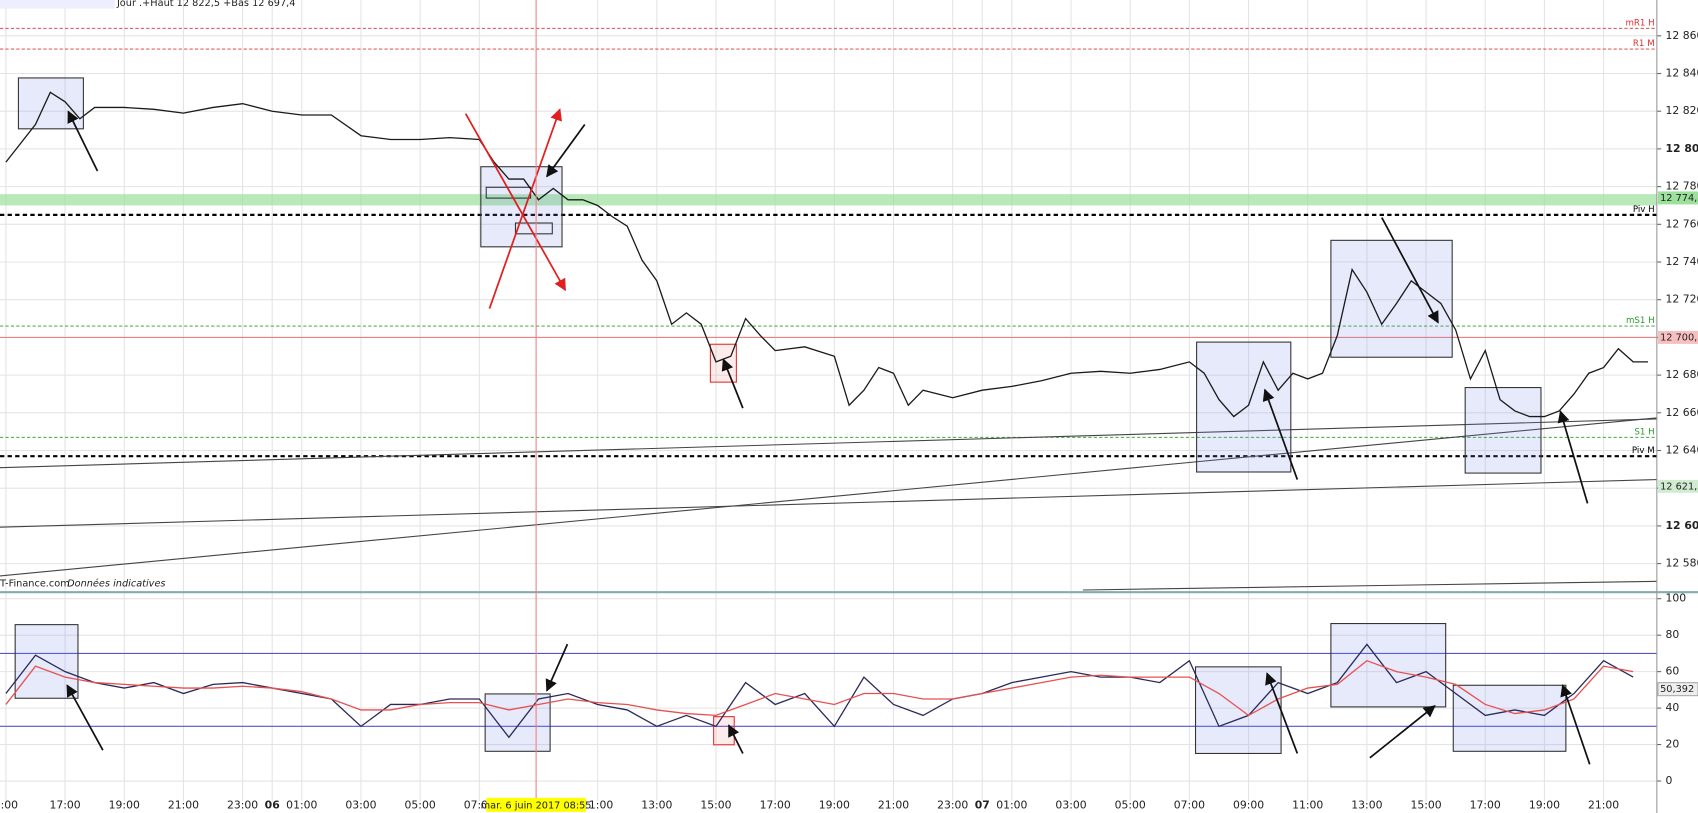 The height and width of the screenshot is (813, 1698). What do you see at coordinates (819, 688) in the screenshot?
I see `price-line` at bounding box center [819, 688].